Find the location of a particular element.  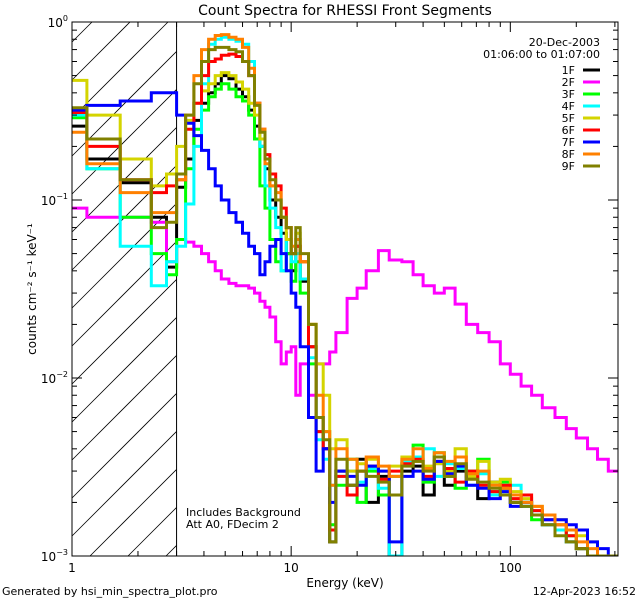

y-tick-label: 10⁰ is located at coordinates (58, 22).